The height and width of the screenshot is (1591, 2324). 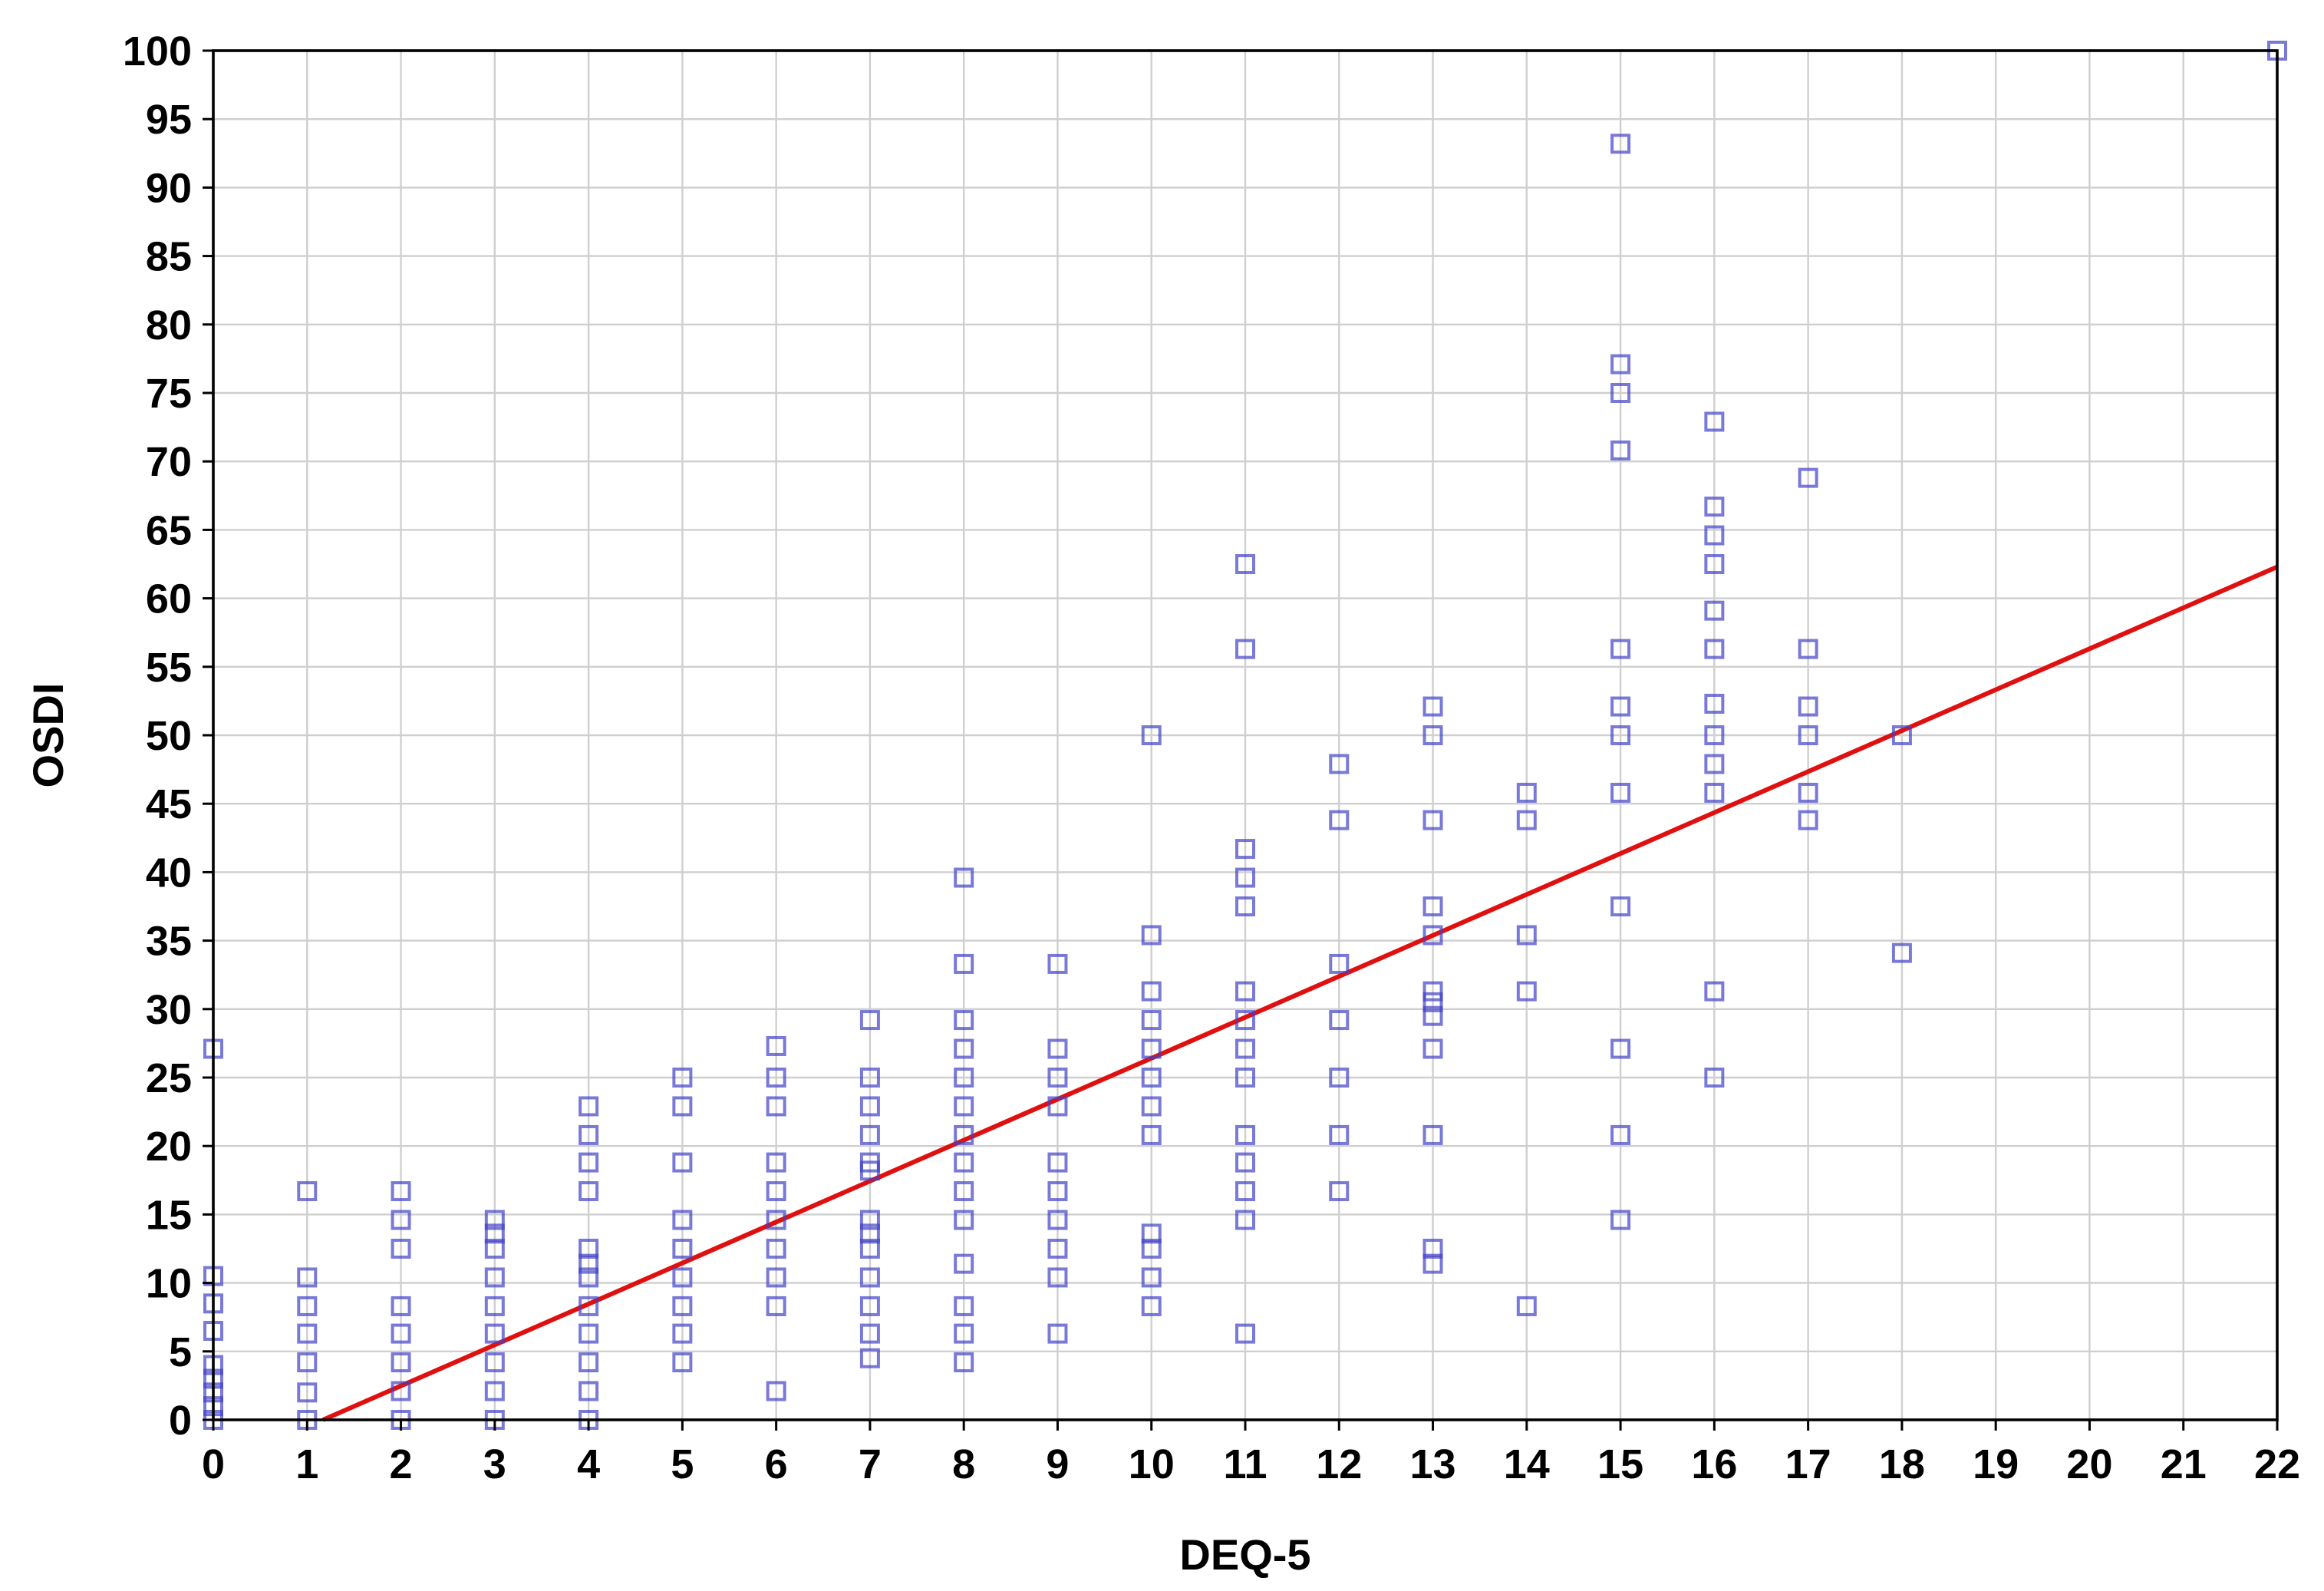 What do you see at coordinates (494, 1464) in the screenshot?
I see `x-tick-label: 3` at bounding box center [494, 1464].